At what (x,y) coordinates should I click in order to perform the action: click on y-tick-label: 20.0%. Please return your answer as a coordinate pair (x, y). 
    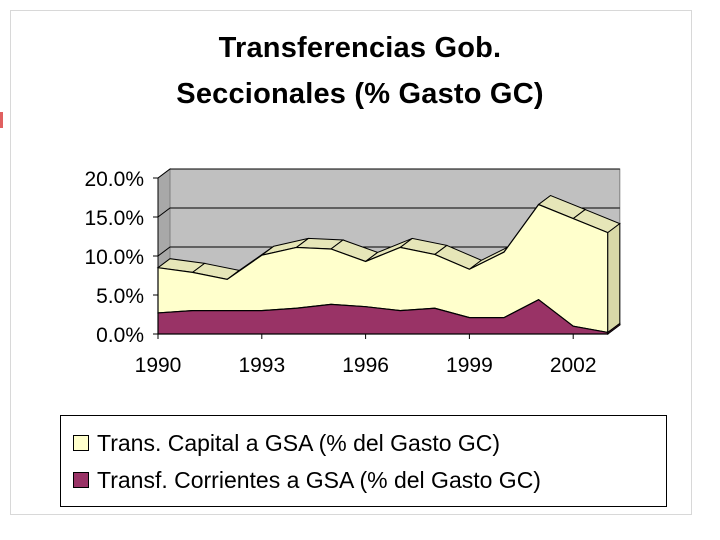
    Looking at the image, I should click on (114, 179).